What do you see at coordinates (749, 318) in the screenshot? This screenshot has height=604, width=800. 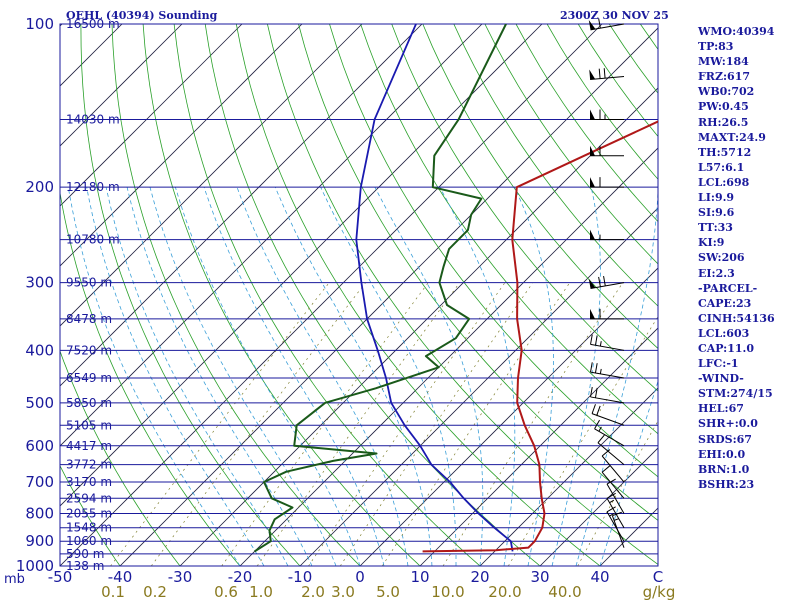 I see `stat-row: CINH:54136` at bounding box center [749, 318].